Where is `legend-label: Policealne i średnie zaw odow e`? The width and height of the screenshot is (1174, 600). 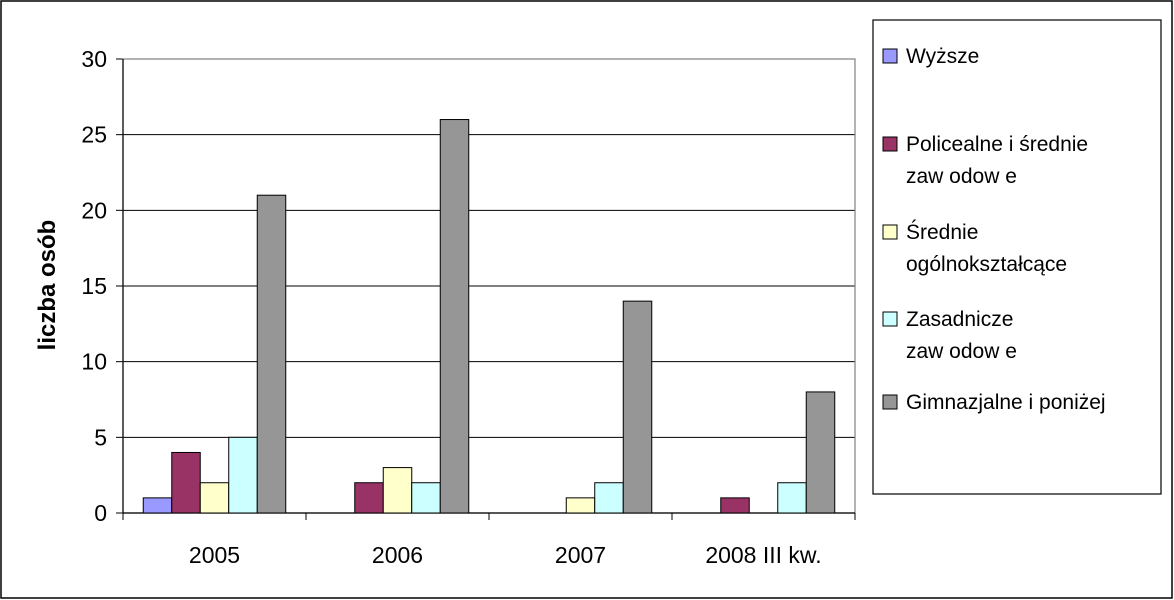
legend-label: Policealne i średnie zaw odow e is located at coordinates (997, 160).